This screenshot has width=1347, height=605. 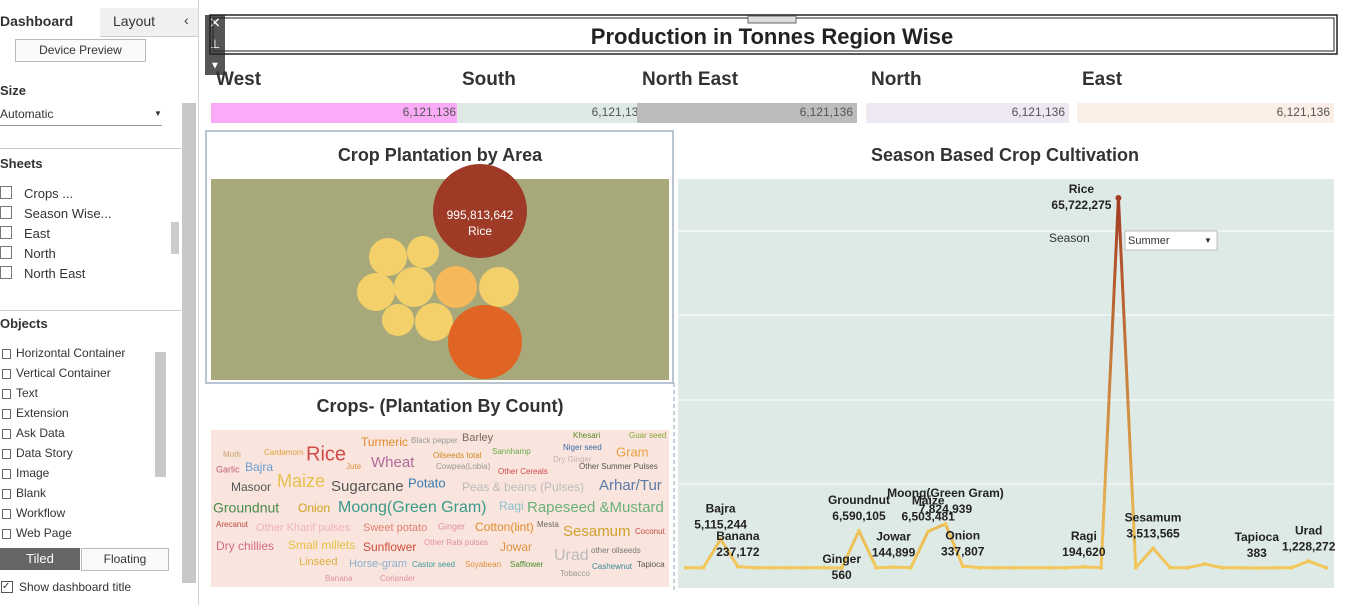 I want to click on word: Sannhamp, so click(x=511, y=451).